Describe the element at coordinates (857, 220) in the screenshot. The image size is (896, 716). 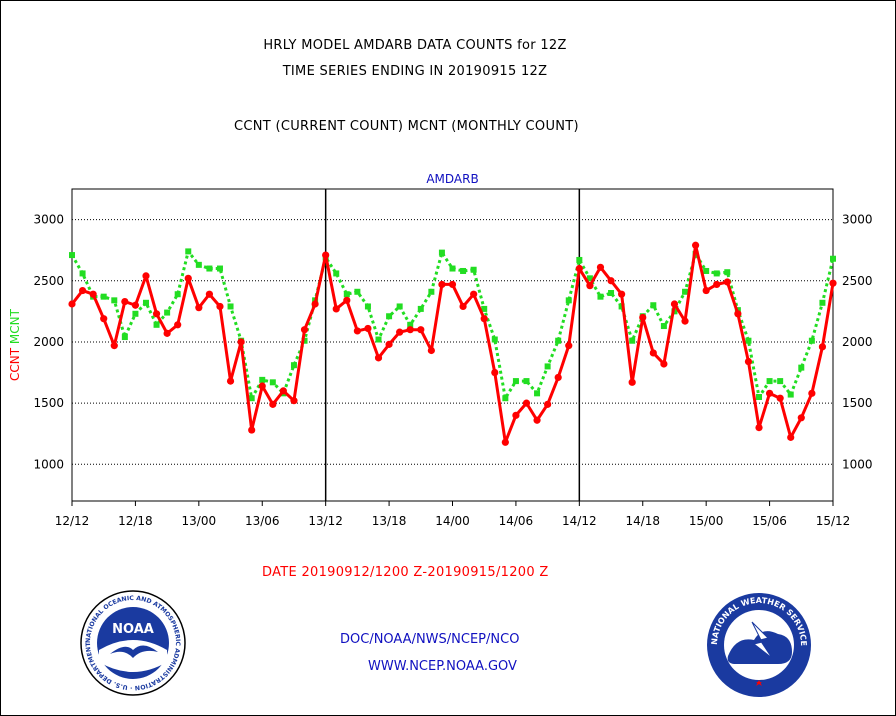
I see `y-tick-label-right: 3000` at that location.